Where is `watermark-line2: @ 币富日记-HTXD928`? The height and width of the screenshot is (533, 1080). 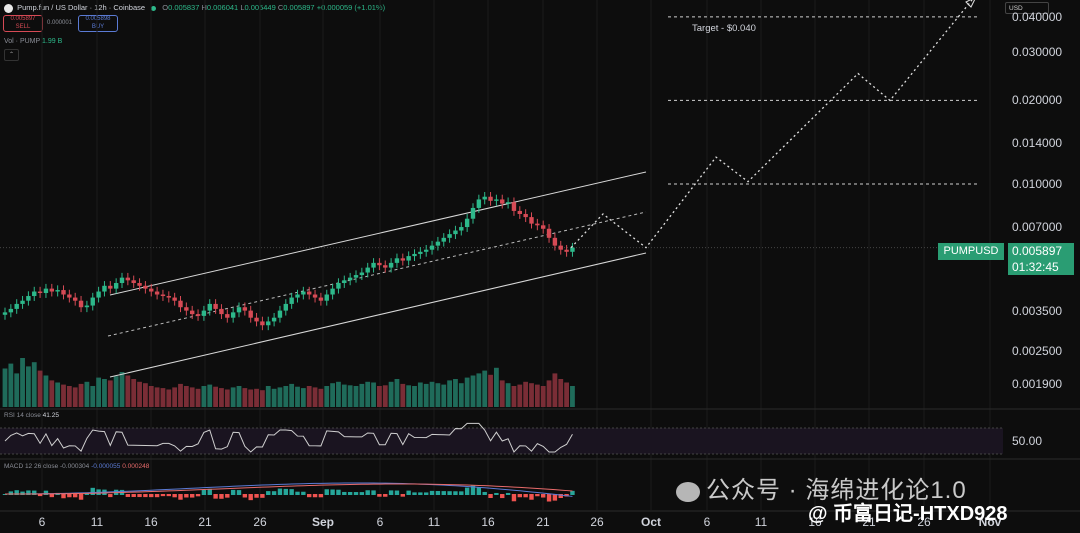
watermark-line2: @ 币富日记-HTXD928 is located at coordinates (908, 514).